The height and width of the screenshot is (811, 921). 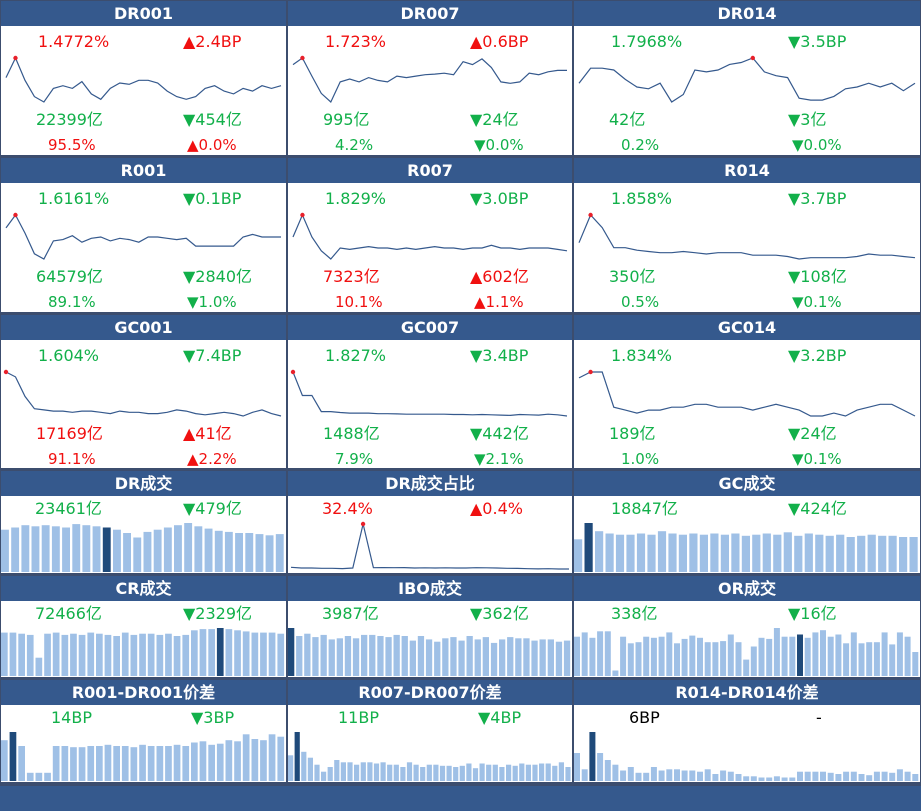 I want to click on panel-title: R007-DR007价差, so click(x=430, y=692).